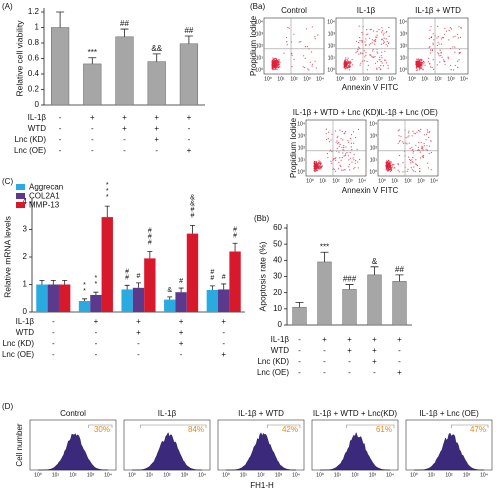 Image resolution: width=500 pixels, height=494 pixels. I want to click on legend-label: MMP-13, so click(44, 205).